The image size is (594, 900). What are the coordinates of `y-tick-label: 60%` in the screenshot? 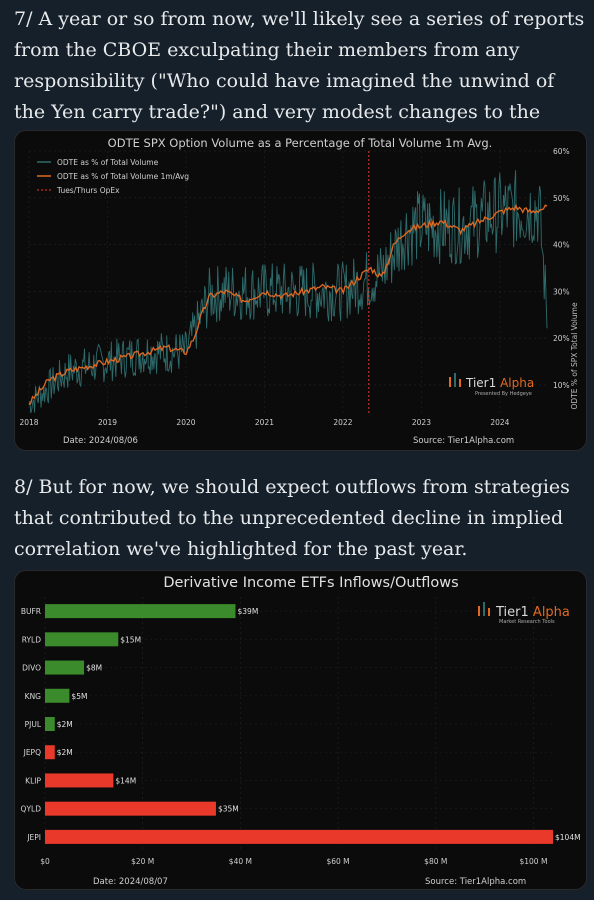 It's located at (561, 151).